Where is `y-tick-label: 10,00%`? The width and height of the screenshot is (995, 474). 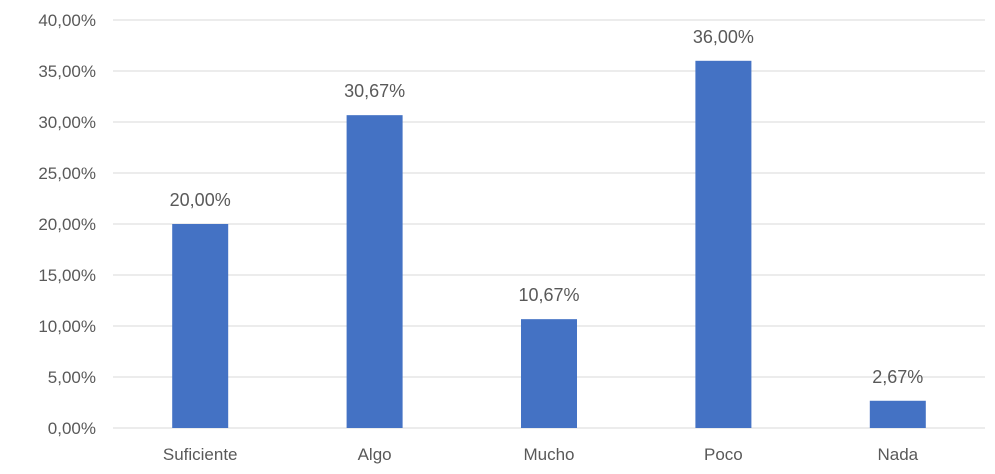
y-tick-label: 10,00% is located at coordinates (67, 326).